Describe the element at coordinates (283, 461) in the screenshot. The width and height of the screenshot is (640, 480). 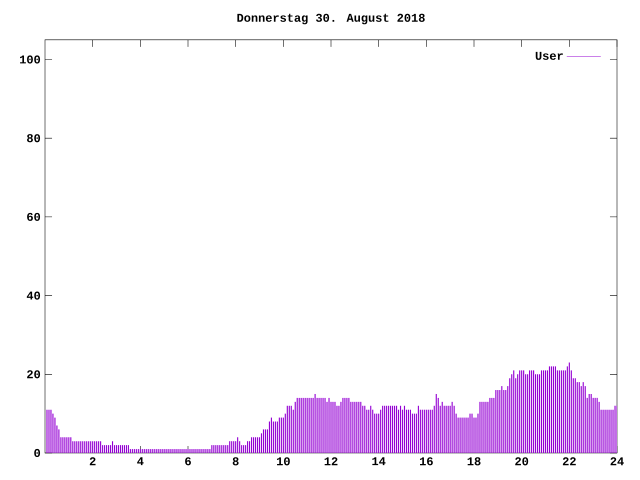
I see `x-tick-label: 10` at that location.